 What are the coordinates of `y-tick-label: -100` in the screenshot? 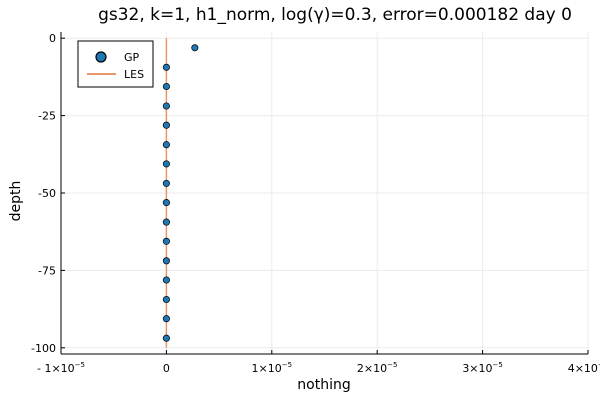 It's located at (43, 348).